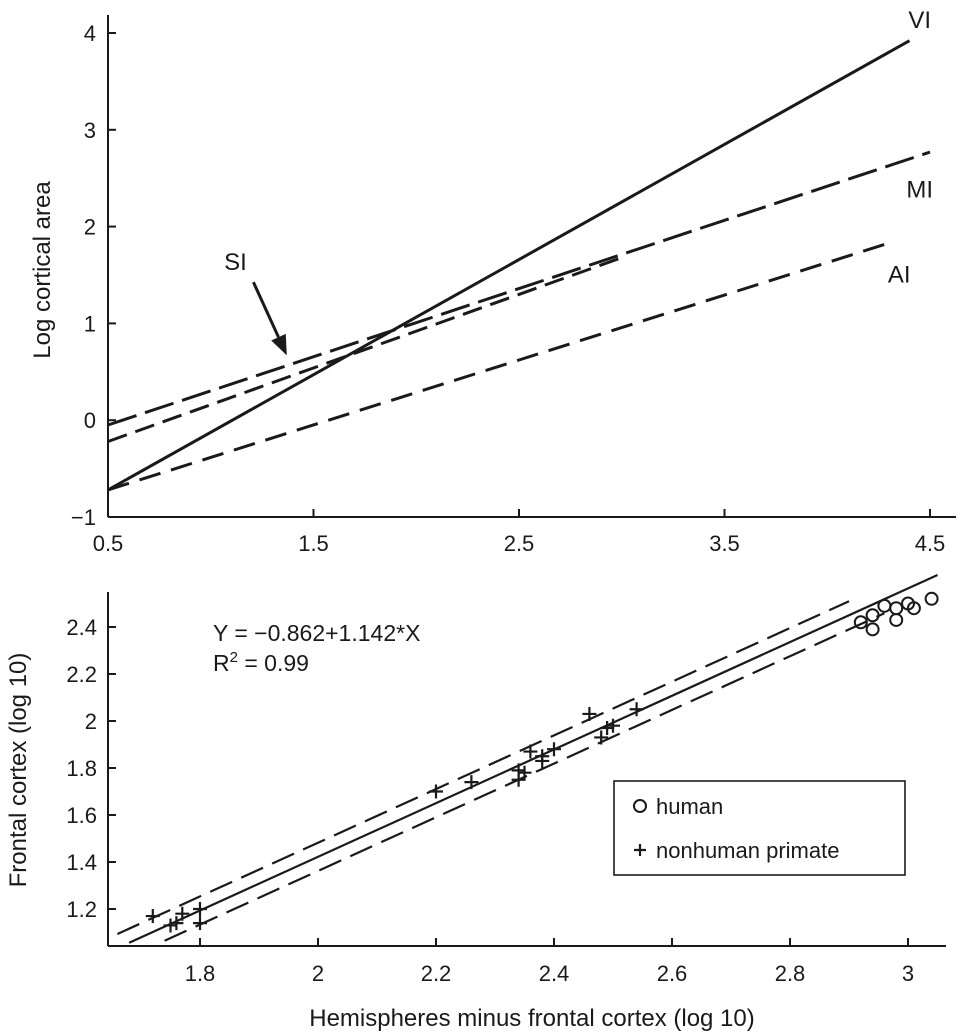 This screenshot has height=1036, width=960. I want to click on series-line-si, so click(365, 349).